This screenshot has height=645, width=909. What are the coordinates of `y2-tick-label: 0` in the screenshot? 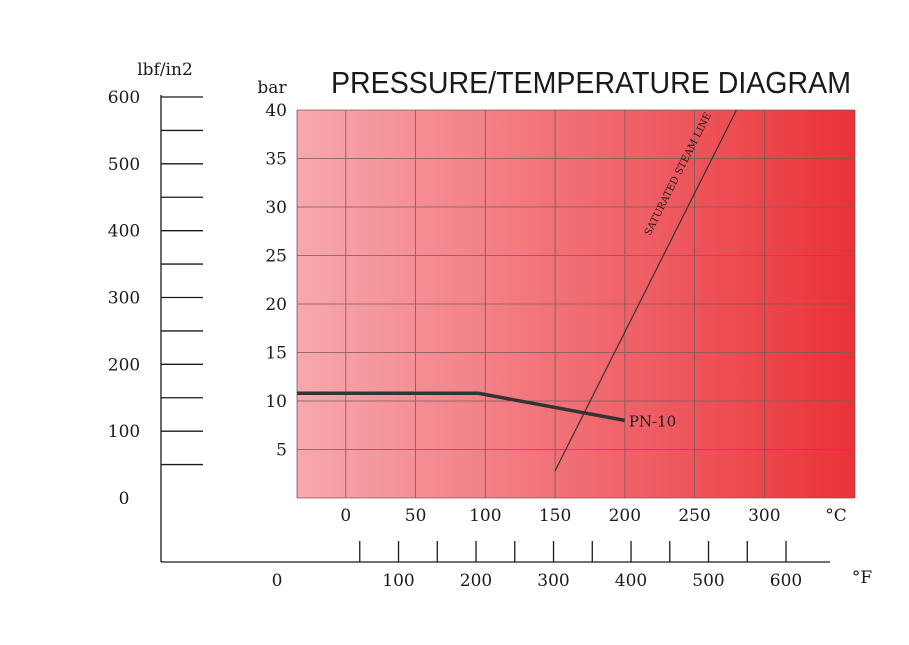 It's located at (124, 499).